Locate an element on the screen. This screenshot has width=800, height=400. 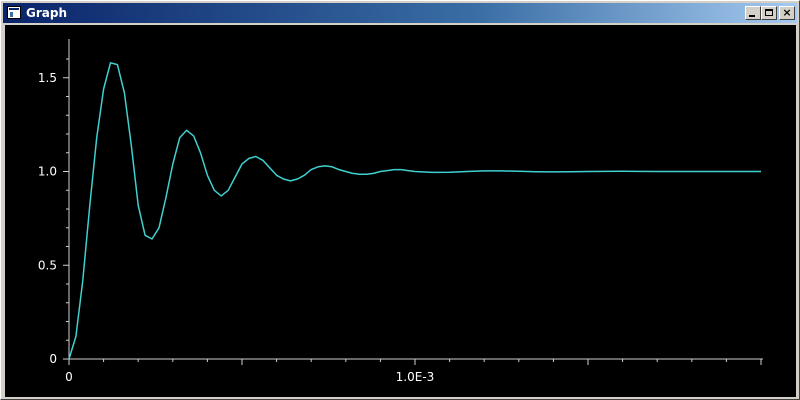
minimize-button is located at coordinates (753, 13).